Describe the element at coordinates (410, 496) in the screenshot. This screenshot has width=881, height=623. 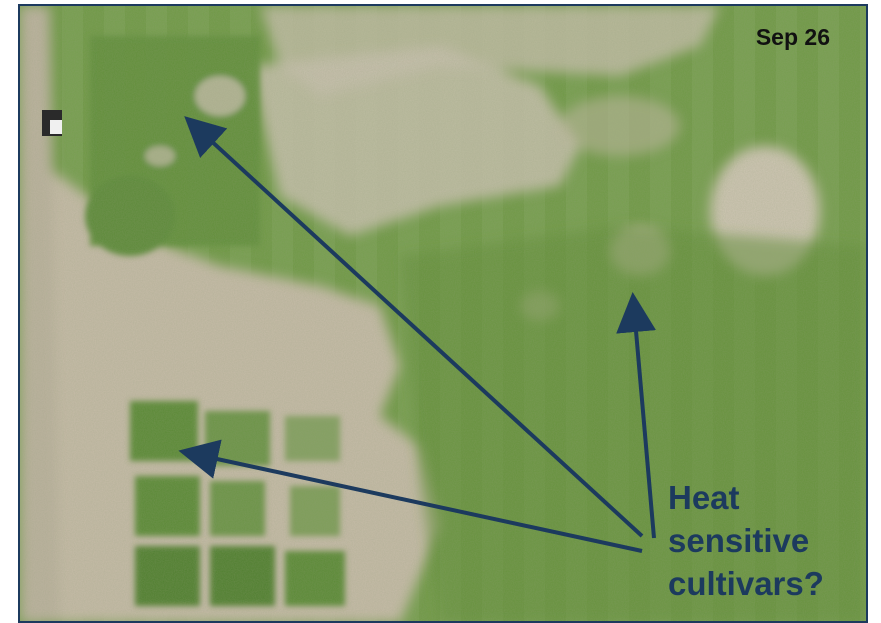
I see `arrow-lower-left` at that location.